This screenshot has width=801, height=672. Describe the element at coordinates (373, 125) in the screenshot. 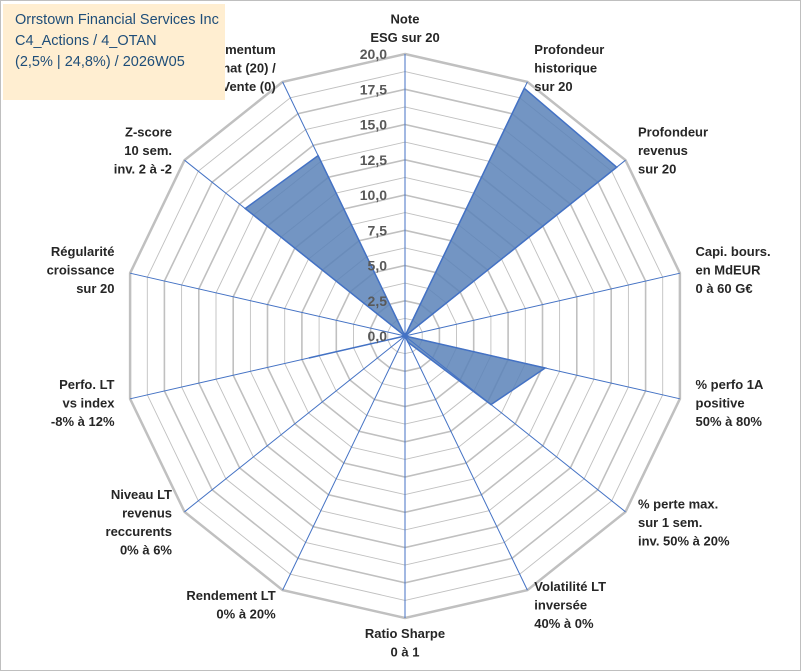

I see `tick-label: 15,0` at that location.